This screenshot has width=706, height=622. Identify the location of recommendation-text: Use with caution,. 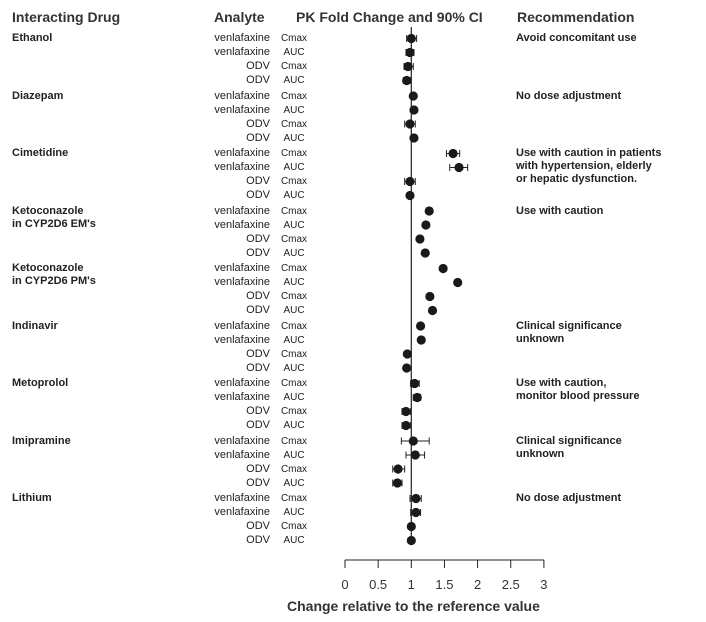
(561, 383).